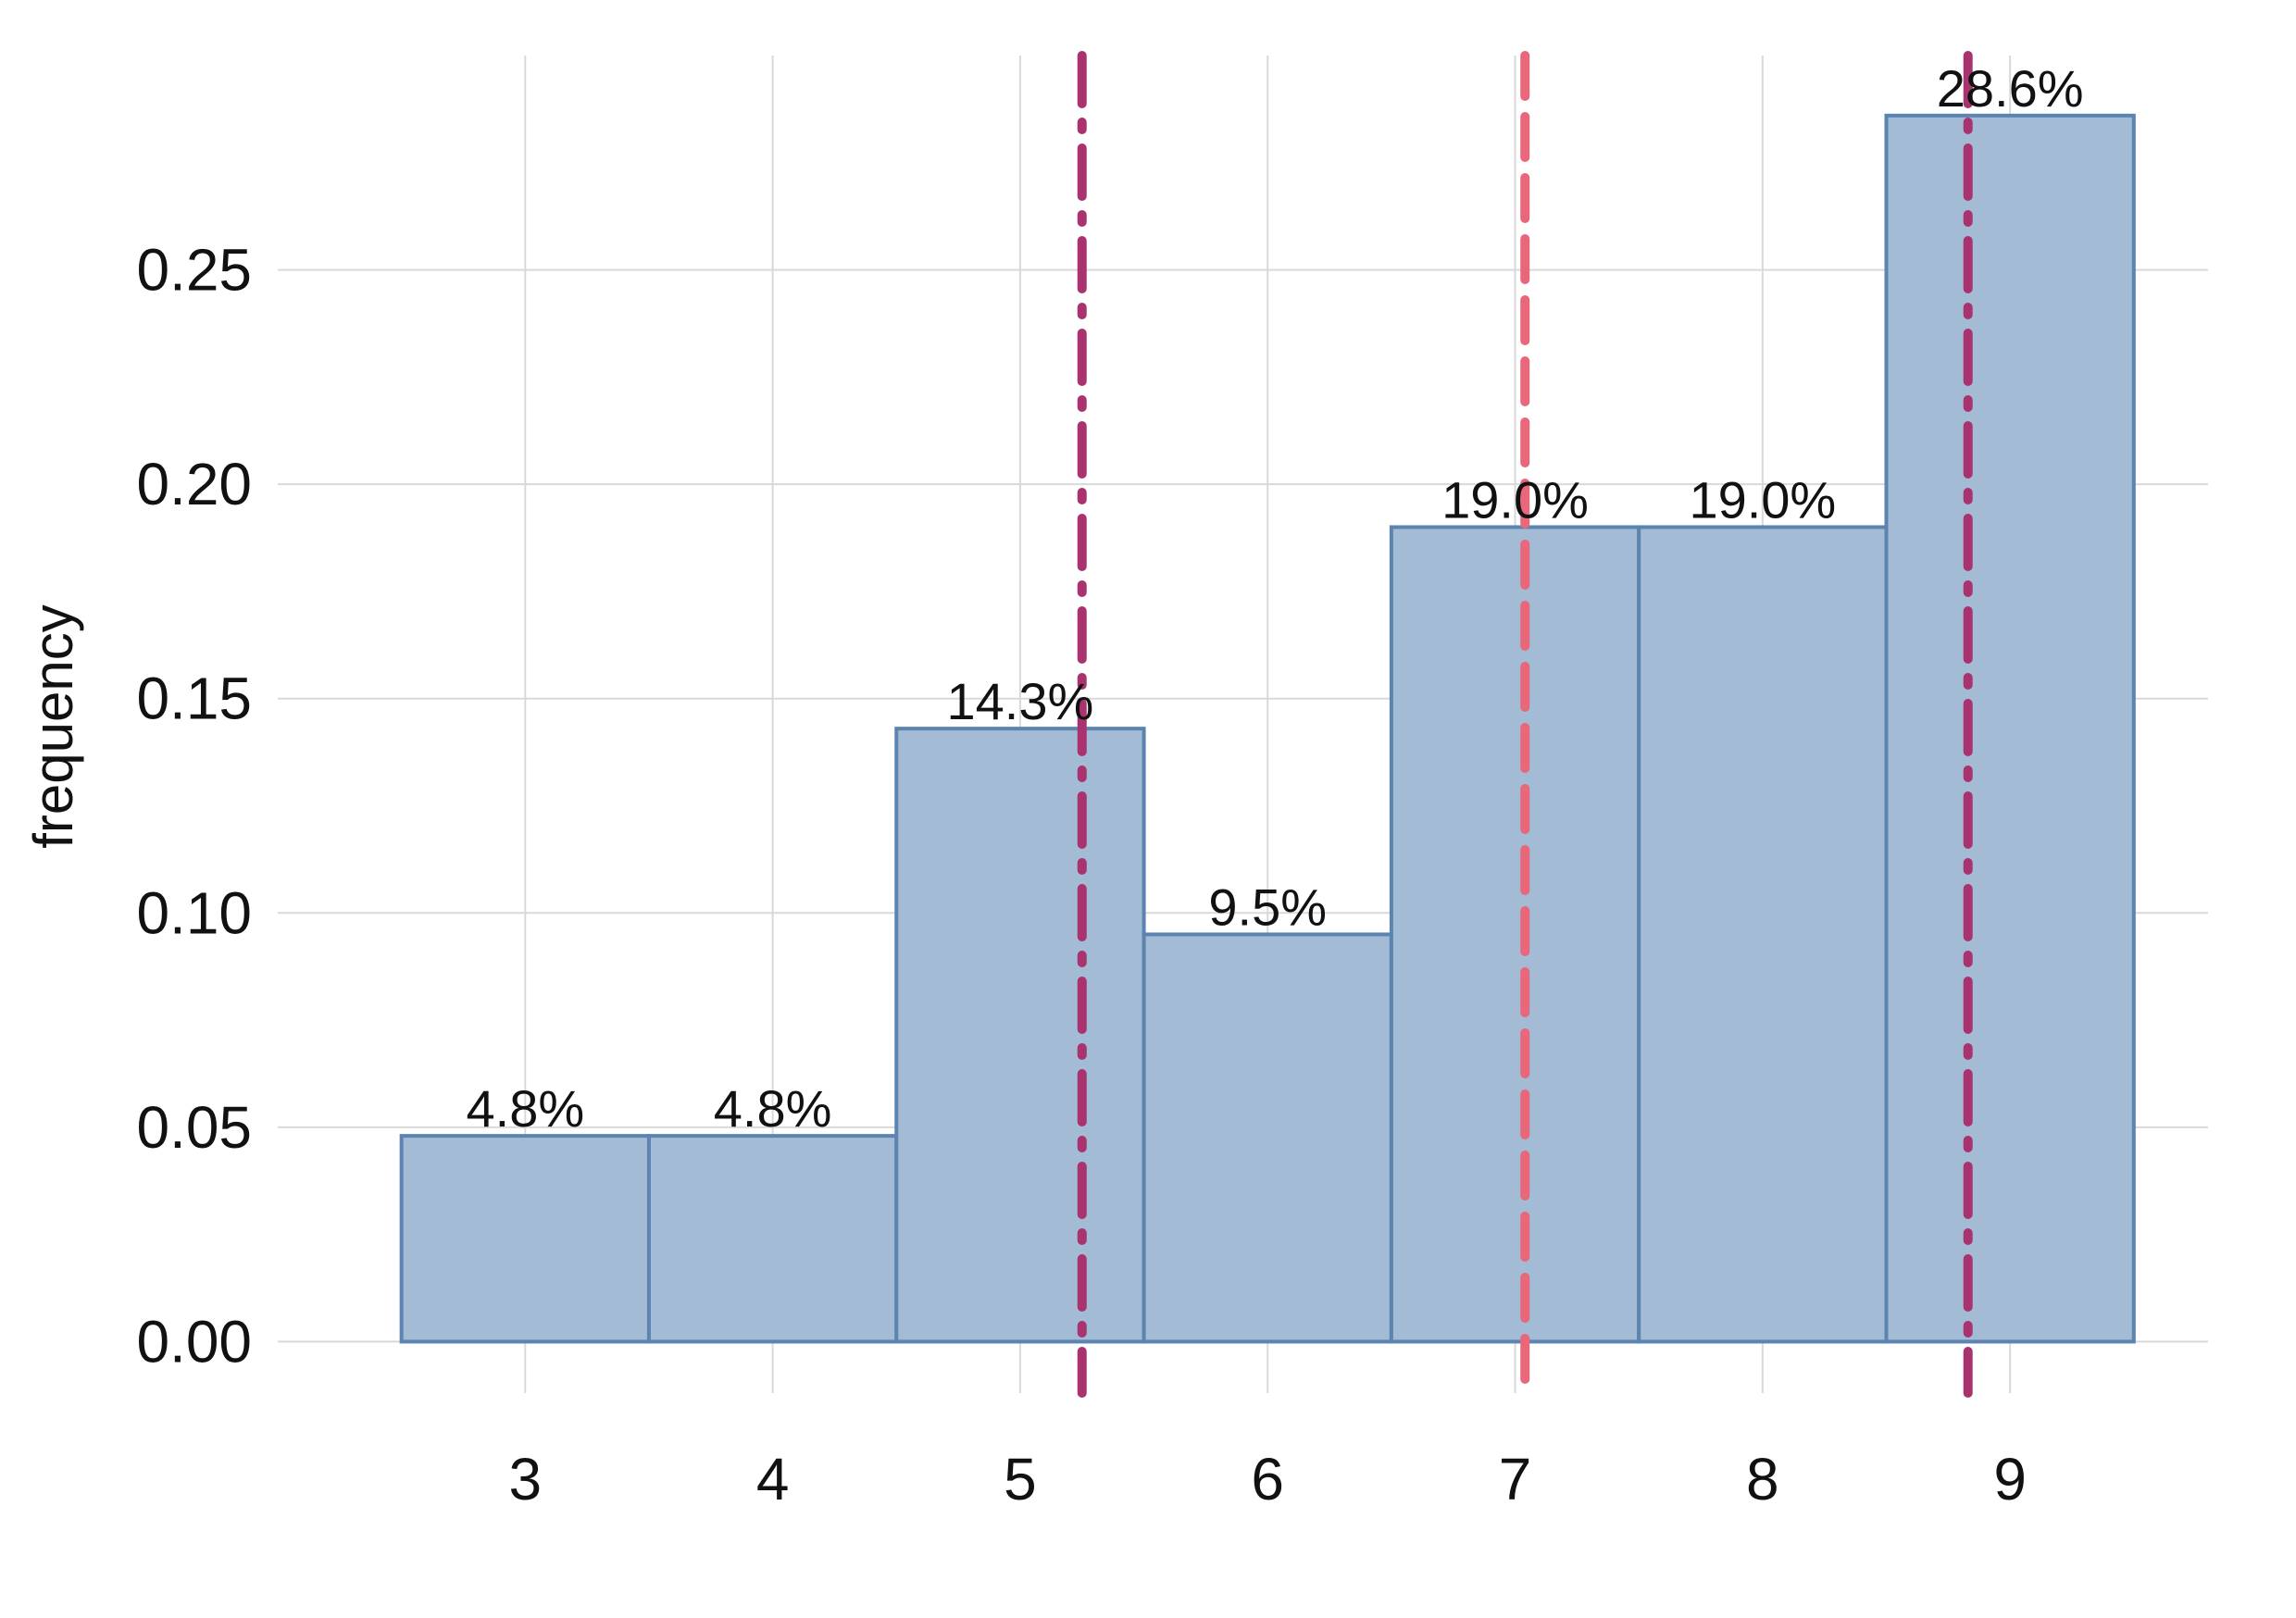 The image size is (2296, 1618). I want to click on x-tick-label: 5, so click(1020, 1479).